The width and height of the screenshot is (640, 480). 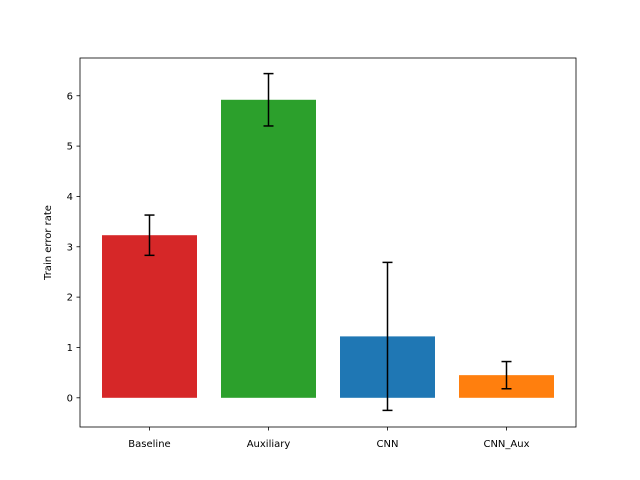 I want to click on bar-auxiliary, so click(x=268, y=248).